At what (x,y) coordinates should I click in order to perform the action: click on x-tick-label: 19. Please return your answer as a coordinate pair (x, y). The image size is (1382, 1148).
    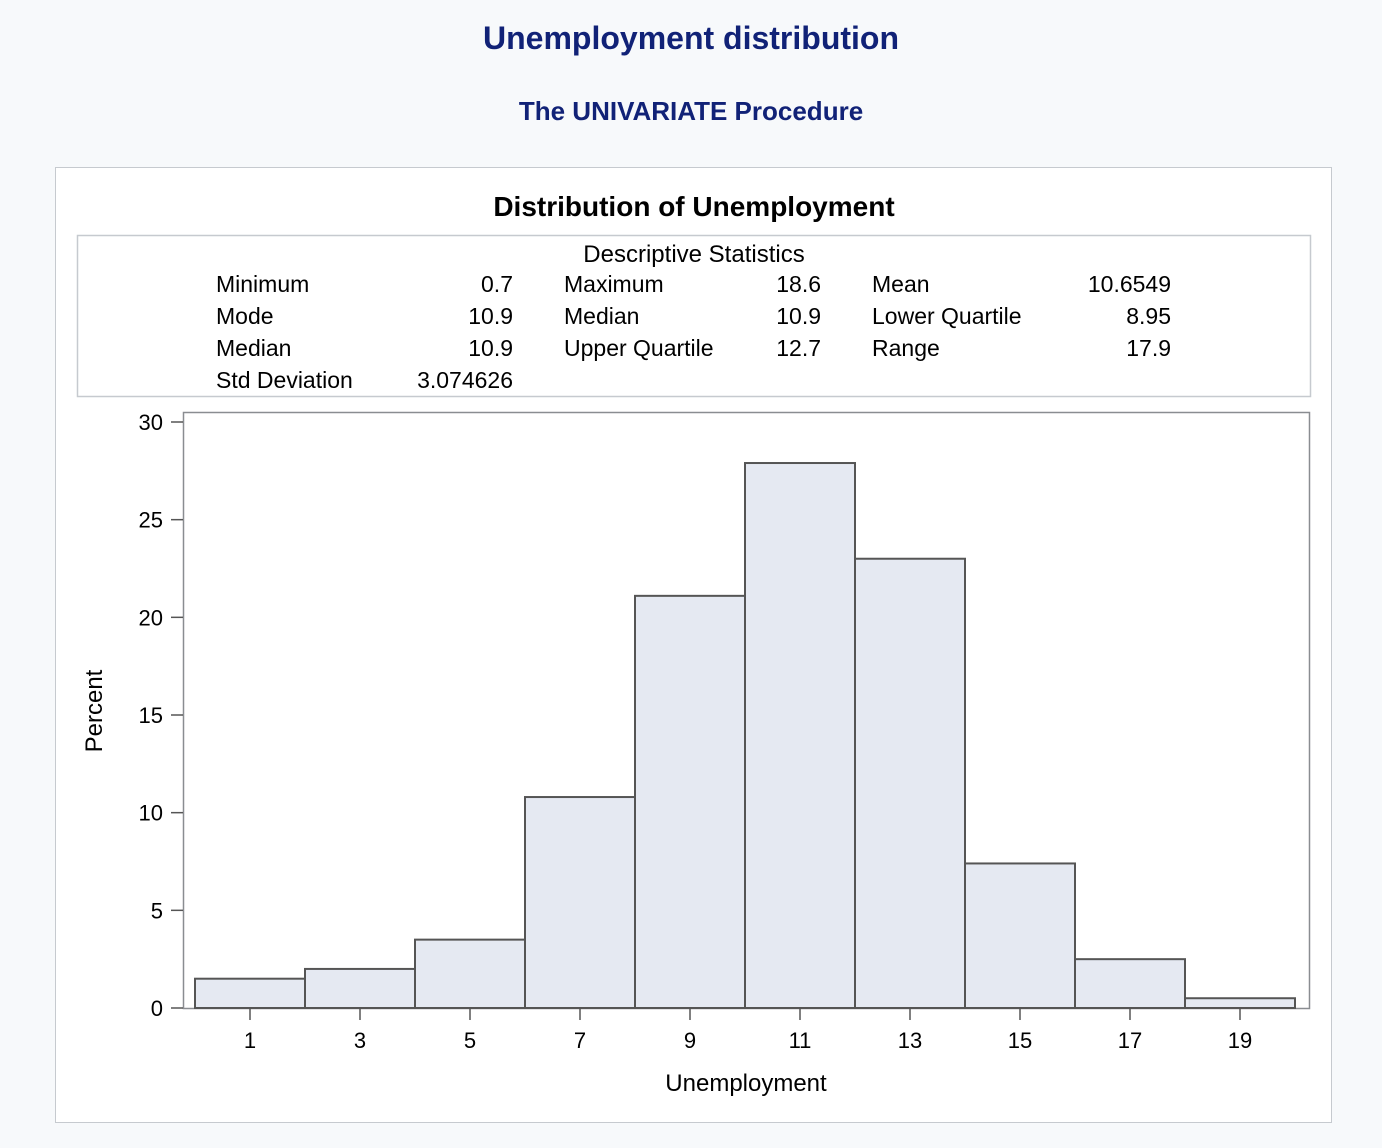
    Looking at the image, I should click on (1240, 1040).